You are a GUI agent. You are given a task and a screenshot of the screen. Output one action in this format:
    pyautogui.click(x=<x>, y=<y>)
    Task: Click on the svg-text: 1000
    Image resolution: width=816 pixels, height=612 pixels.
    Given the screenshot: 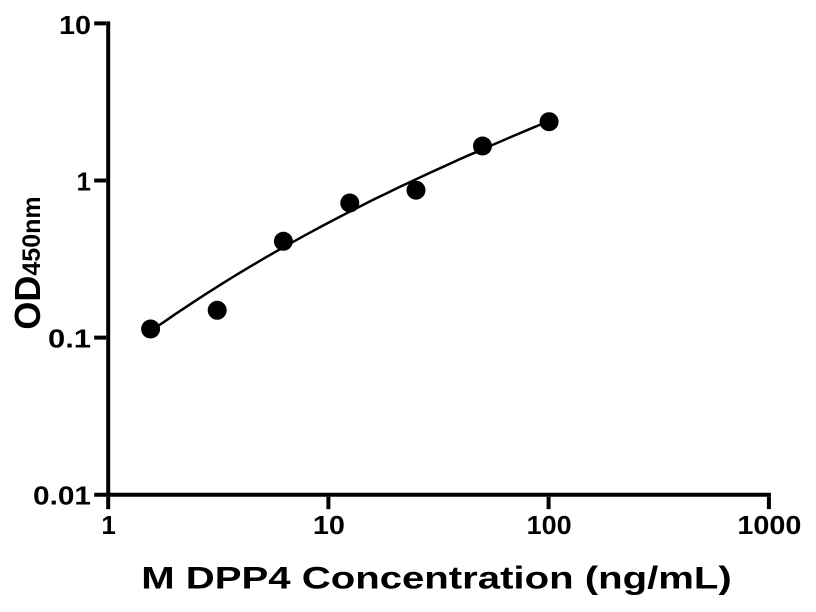 What is the action you would take?
    pyautogui.click(x=769, y=525)
    